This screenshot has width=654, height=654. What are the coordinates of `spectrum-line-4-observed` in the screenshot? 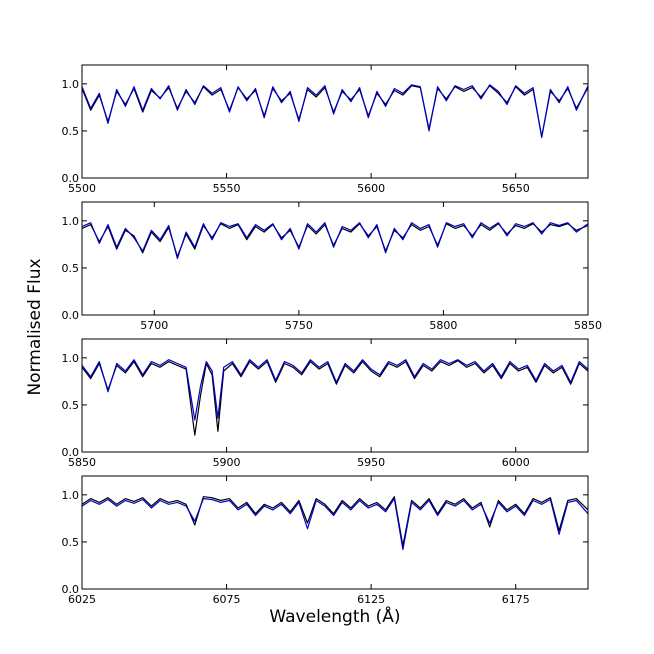 It's located at (335, 521).